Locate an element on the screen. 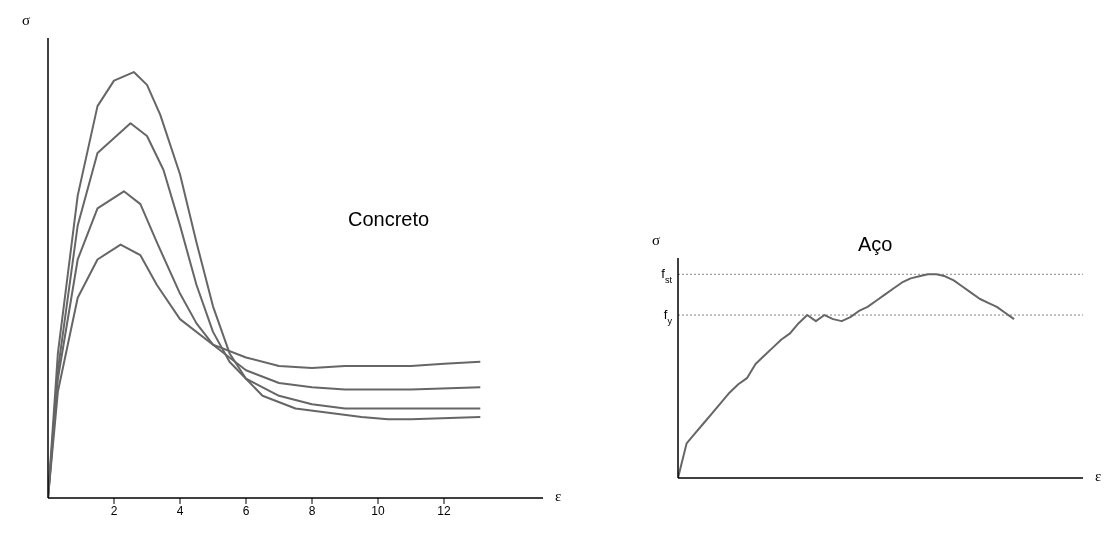  x-tick-label: 12 is located at coordinates (444, 510).